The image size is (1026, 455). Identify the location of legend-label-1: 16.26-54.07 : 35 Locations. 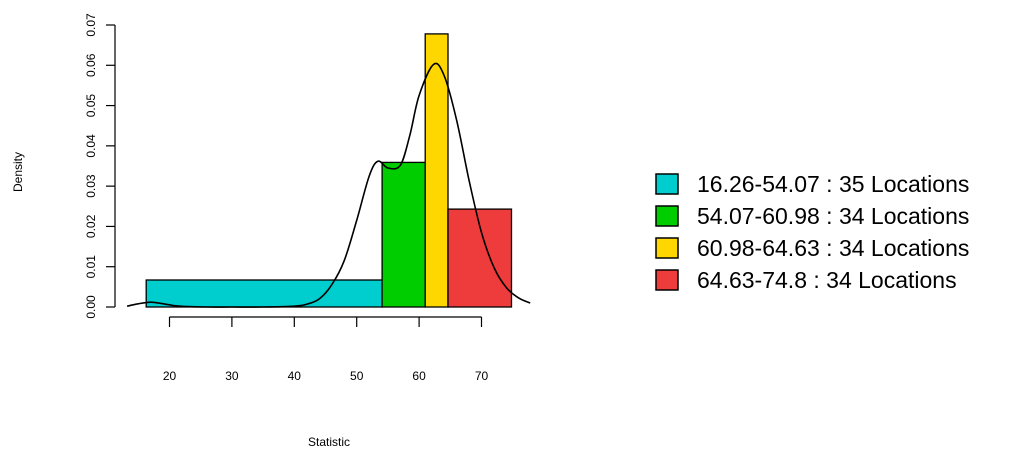
(833, 184).